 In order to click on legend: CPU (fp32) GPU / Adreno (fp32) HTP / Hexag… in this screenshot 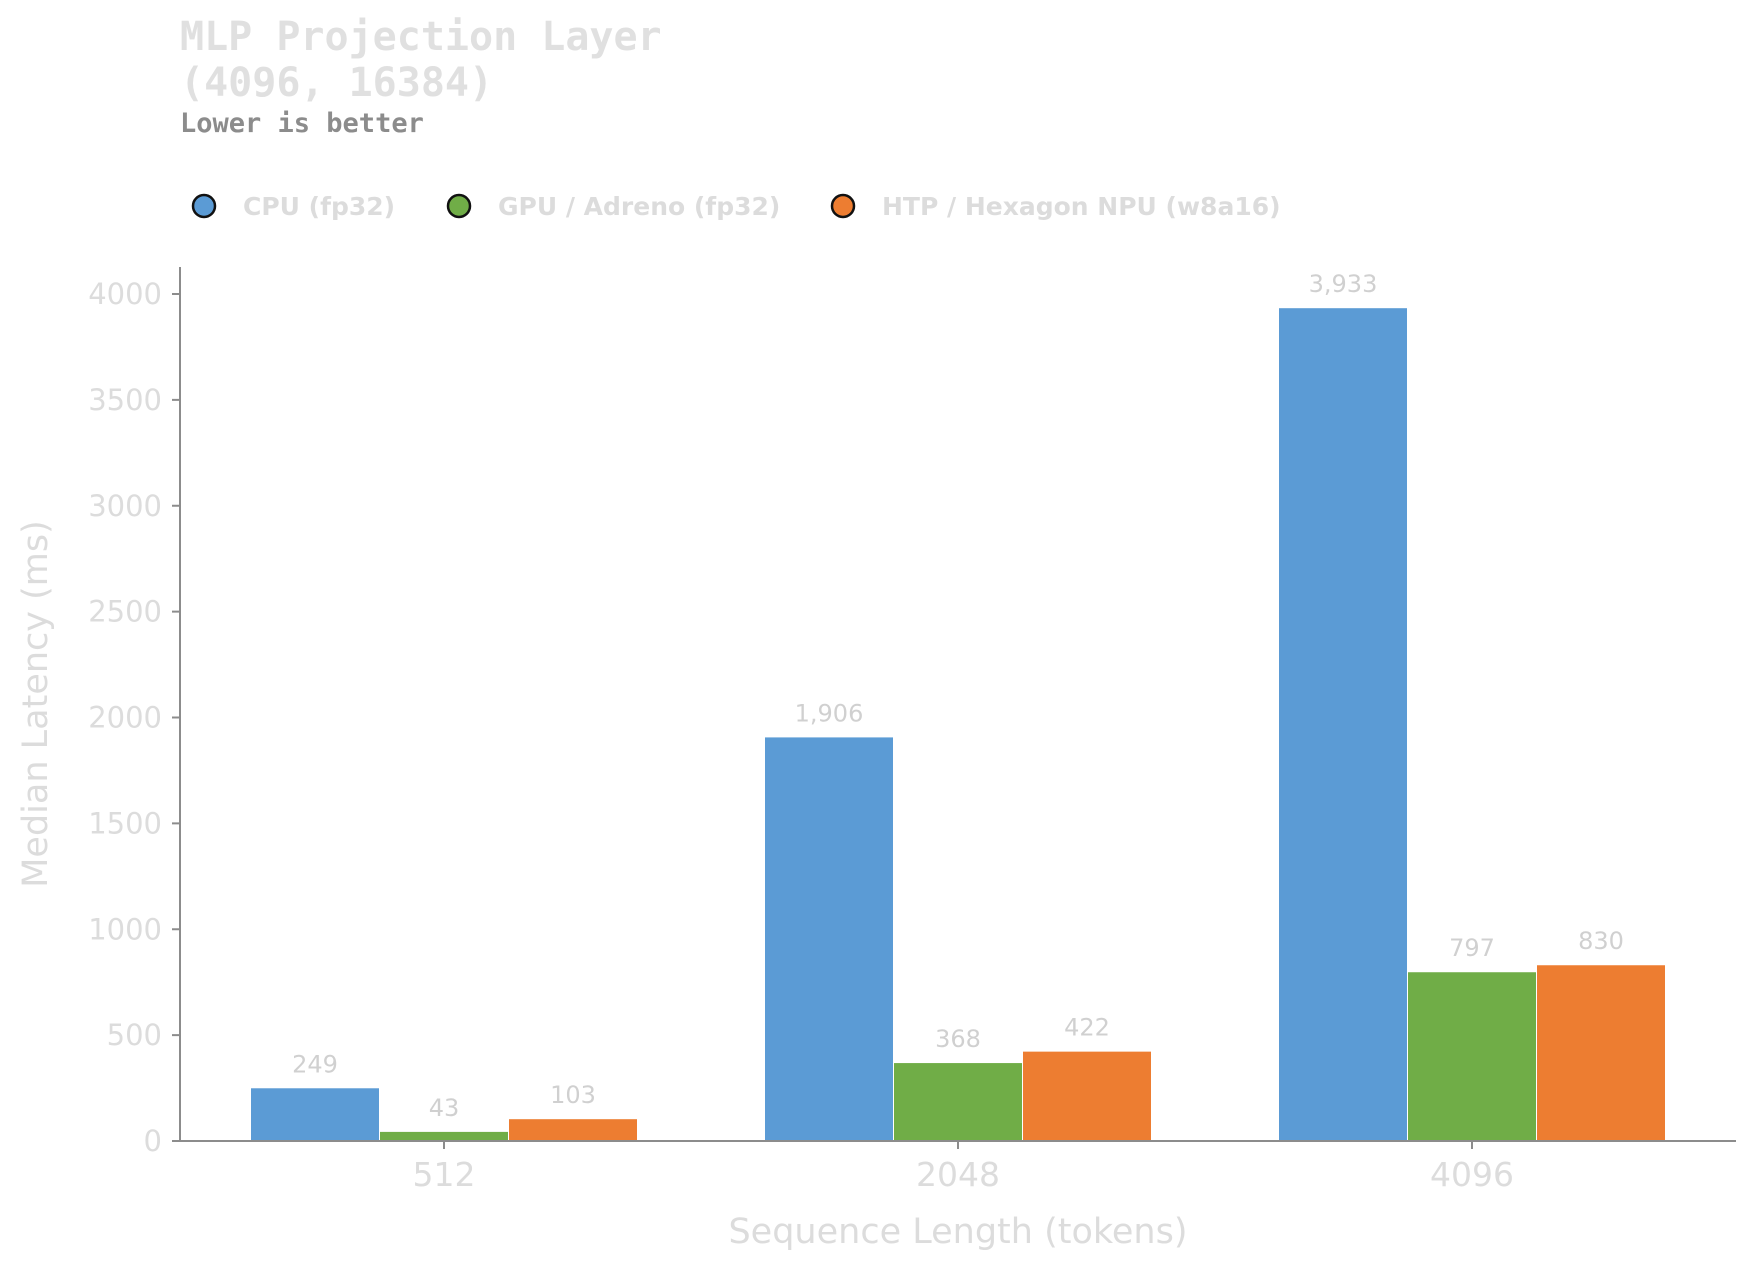, I will do `click(736, 206)`.